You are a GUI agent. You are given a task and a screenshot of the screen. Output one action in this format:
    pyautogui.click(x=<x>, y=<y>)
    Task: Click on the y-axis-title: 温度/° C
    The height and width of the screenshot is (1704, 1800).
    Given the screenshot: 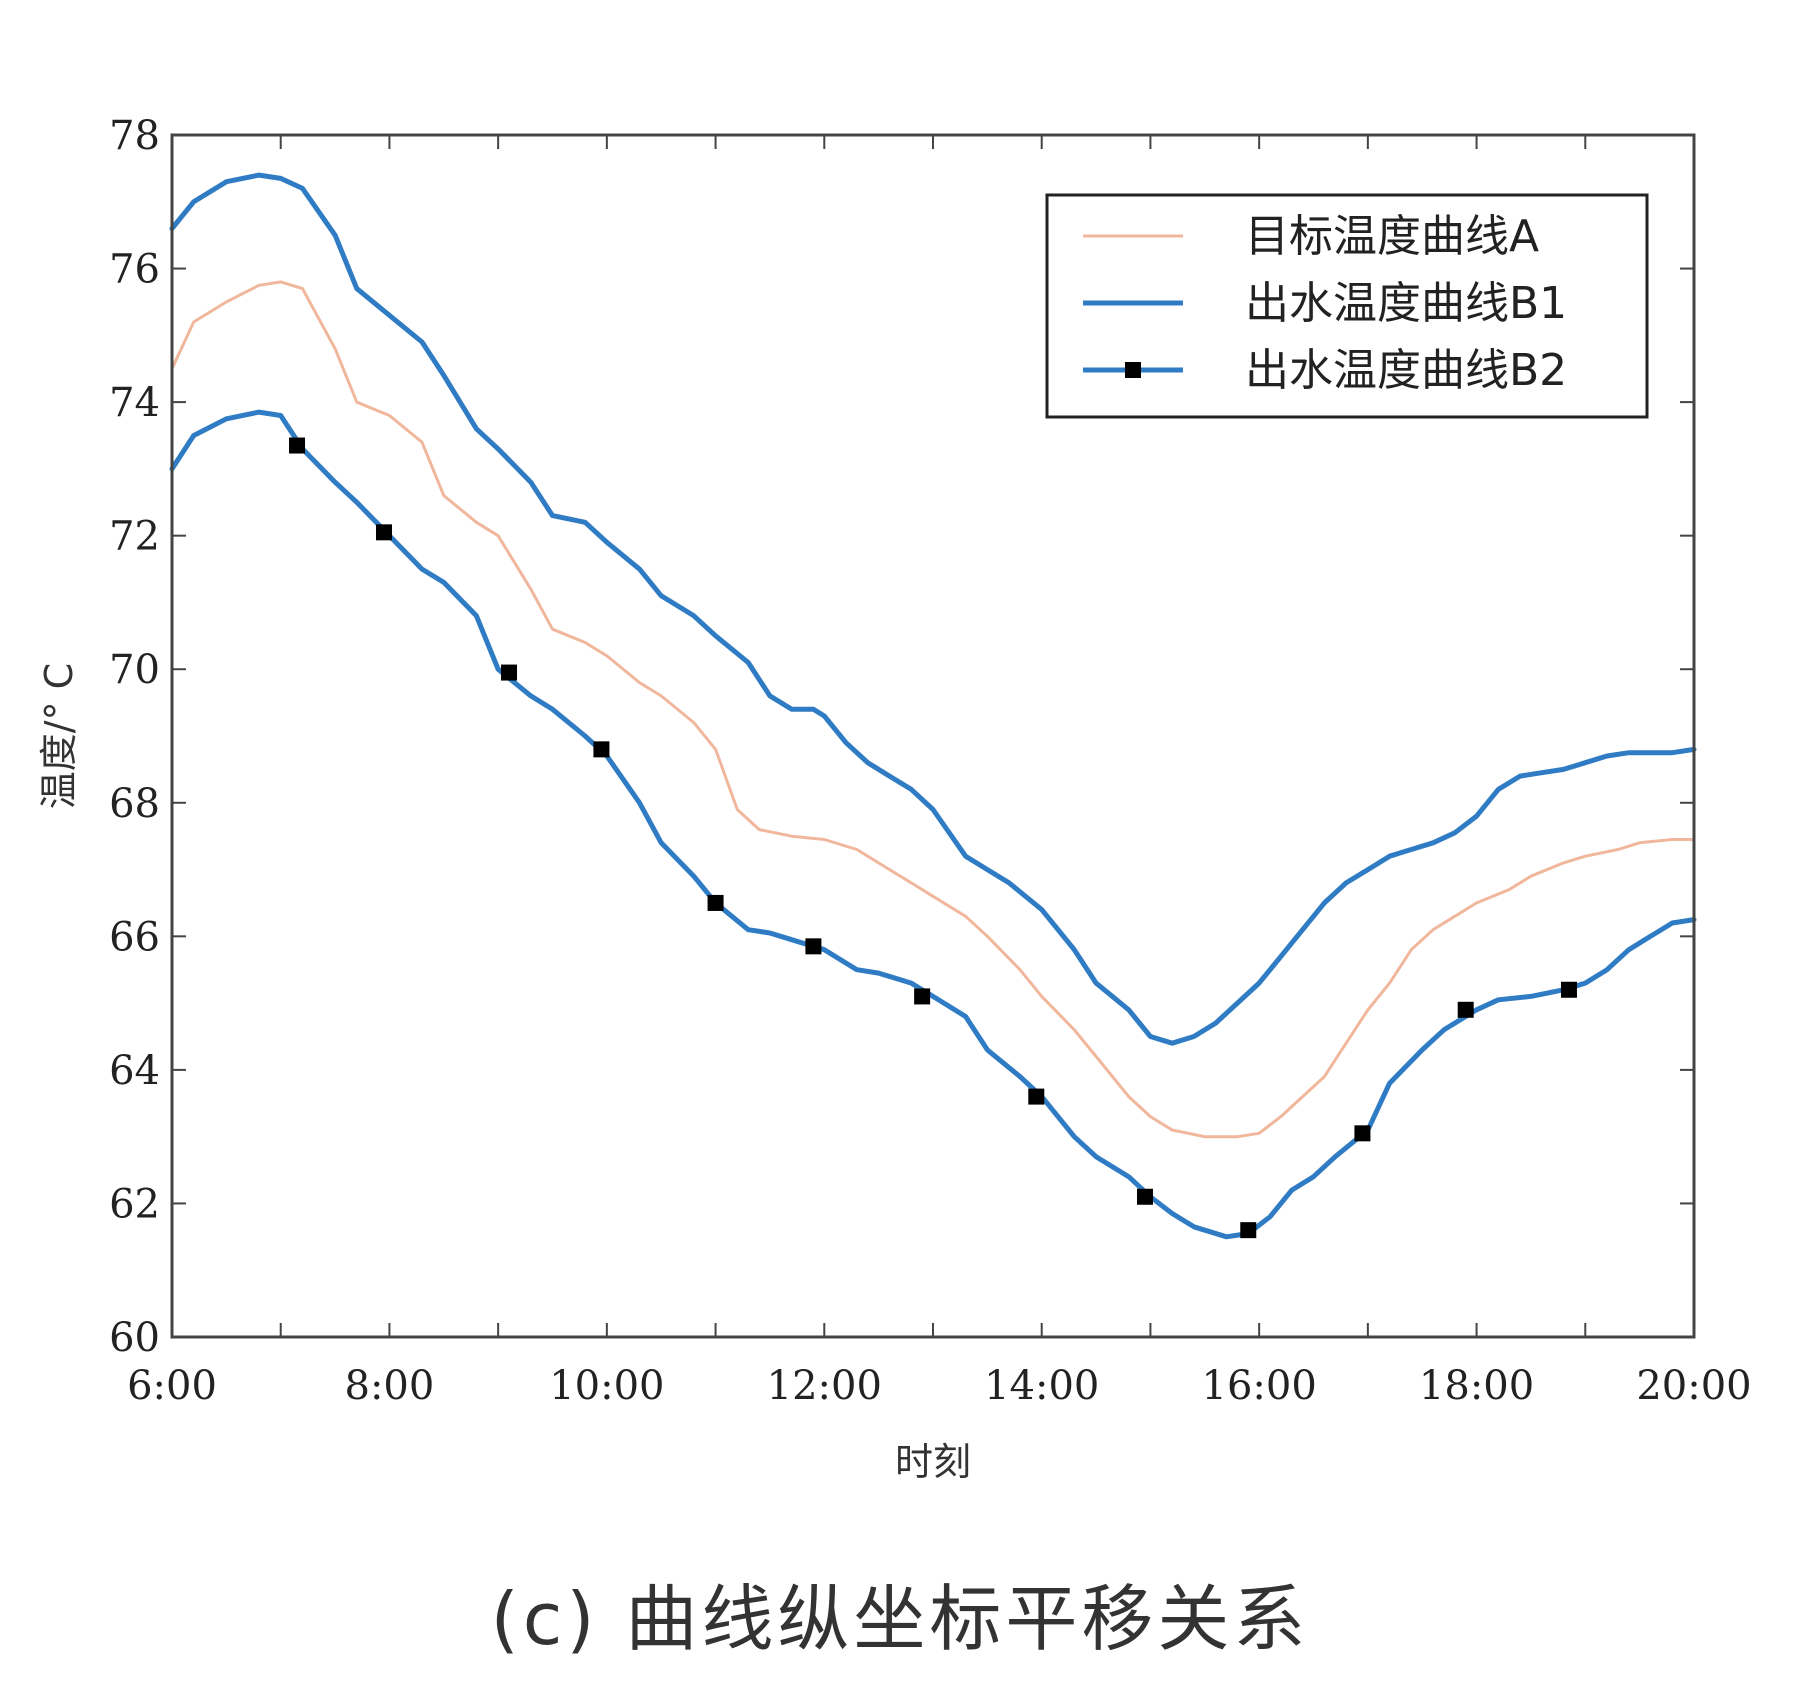 What is the action you would take?
    pyautogui.click(x=59, y=736)
    